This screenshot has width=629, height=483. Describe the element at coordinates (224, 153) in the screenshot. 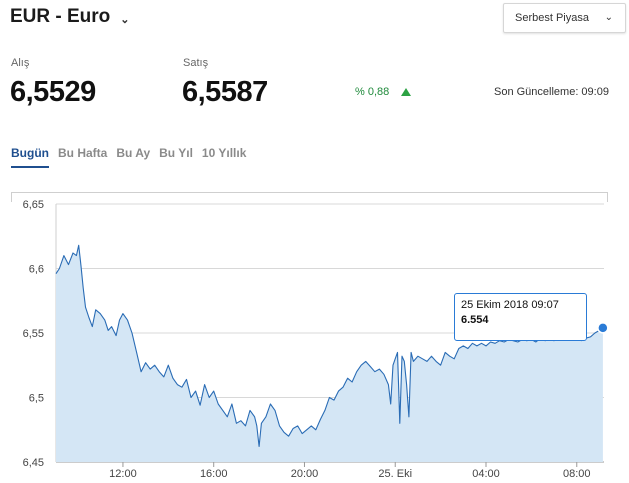

I see `tab-ten-years: 10 Yıllık` at that location.